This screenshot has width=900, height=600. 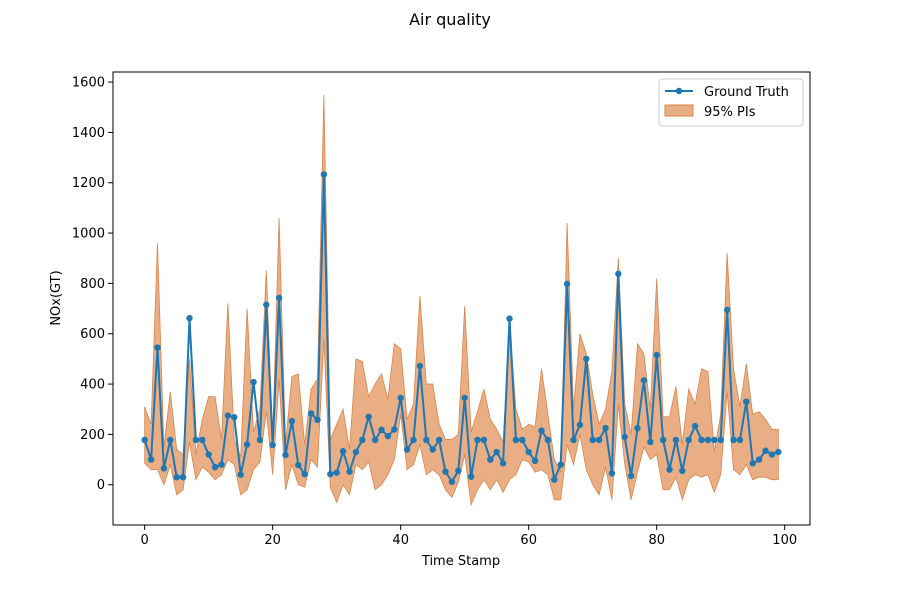 I want to click on y-axis: 0 200 400 600 800 1000 1200 1400 1600, so click(x=92, y=284).